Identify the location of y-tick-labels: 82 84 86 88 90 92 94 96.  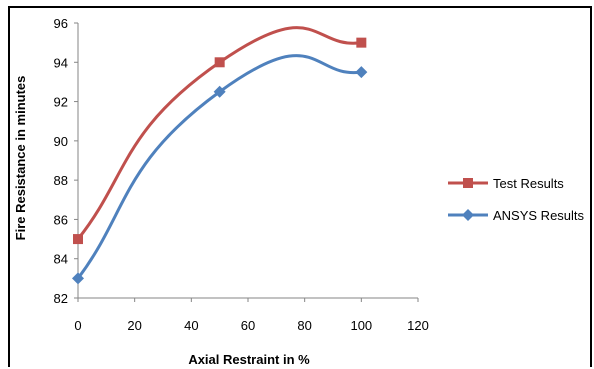
(61, 161).